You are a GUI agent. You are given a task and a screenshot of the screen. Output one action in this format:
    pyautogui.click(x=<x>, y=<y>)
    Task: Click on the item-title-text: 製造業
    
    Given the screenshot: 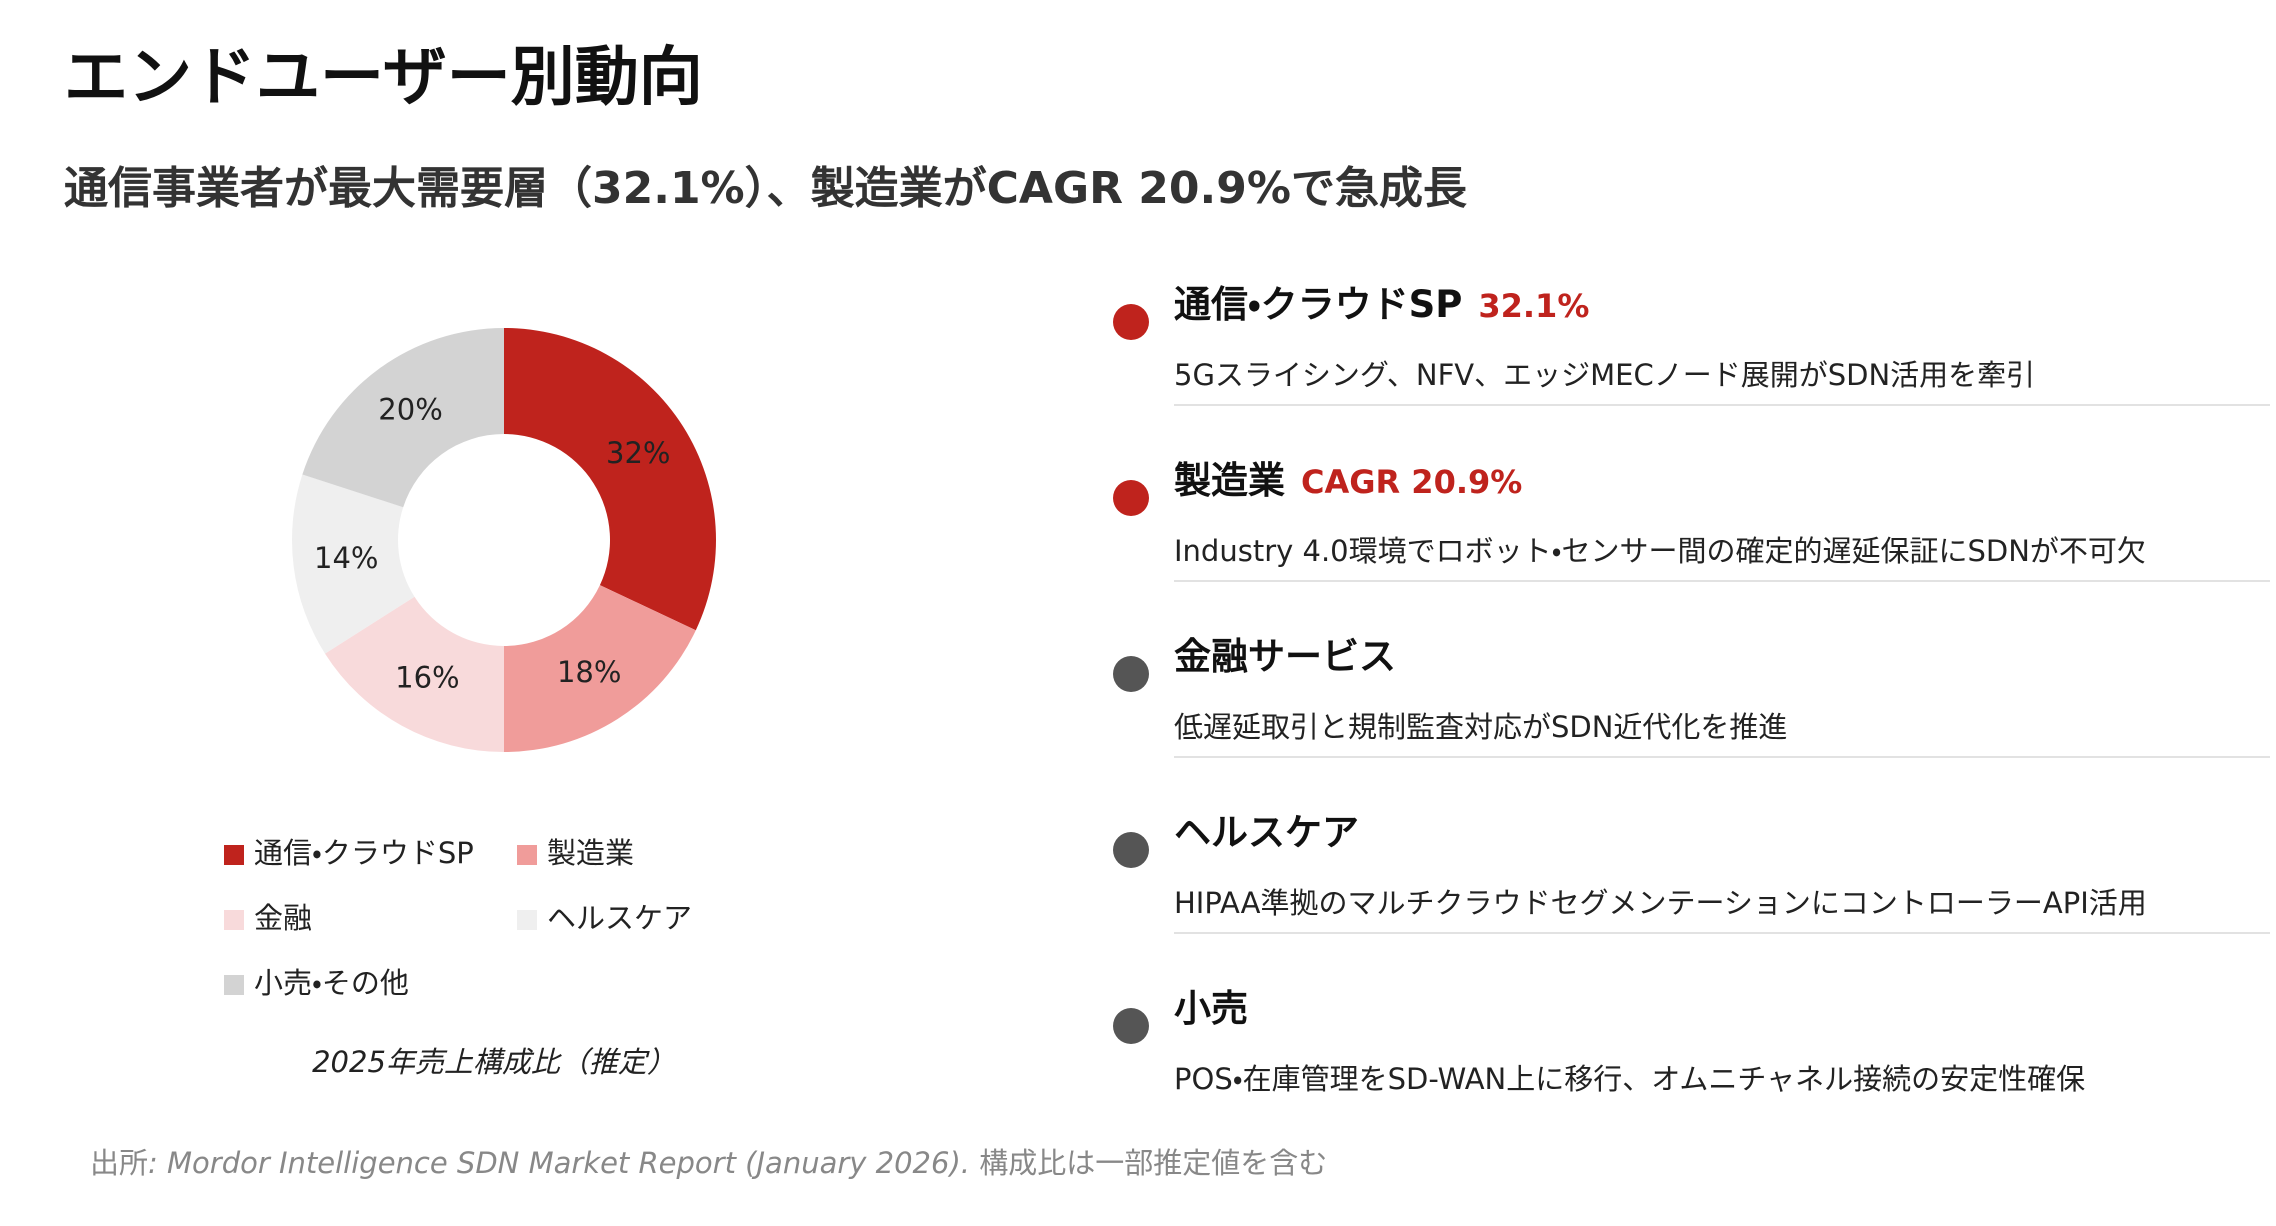 What is the action you would take?
    pyautogui.click(x=1229, y=480)
    